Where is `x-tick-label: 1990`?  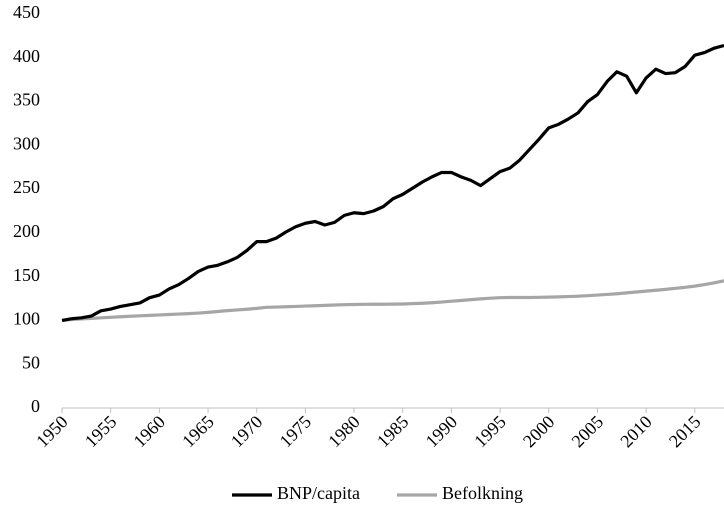
x-tick-label: 1990 is located at coordinates (442, 432).